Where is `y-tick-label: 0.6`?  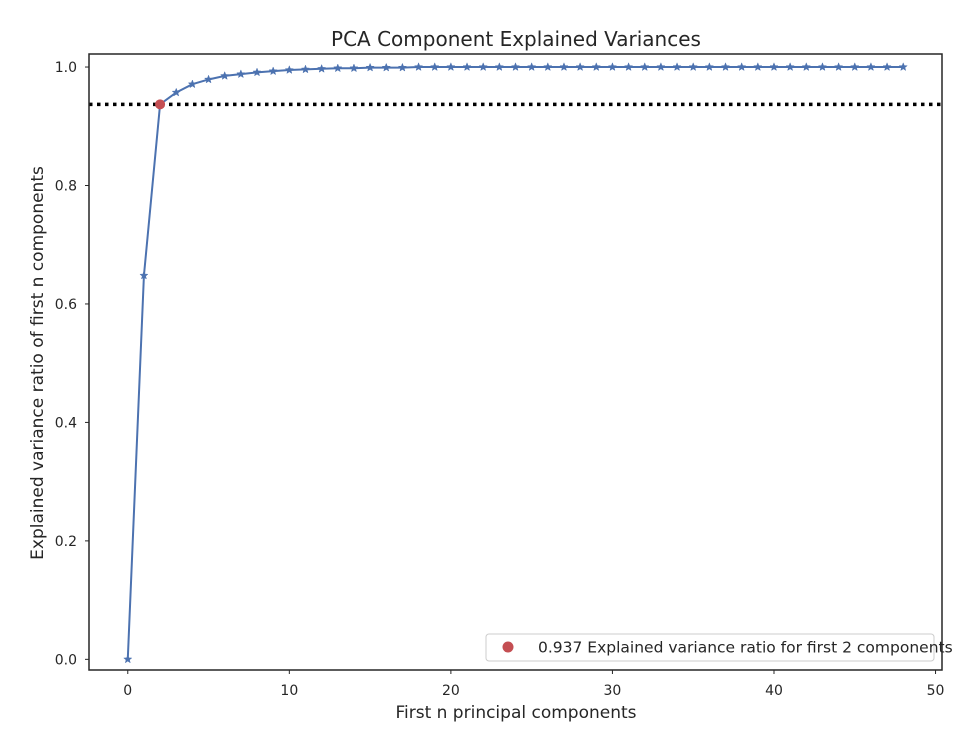
y-tick-label: 0.6 is located at coordinates (66, 305).